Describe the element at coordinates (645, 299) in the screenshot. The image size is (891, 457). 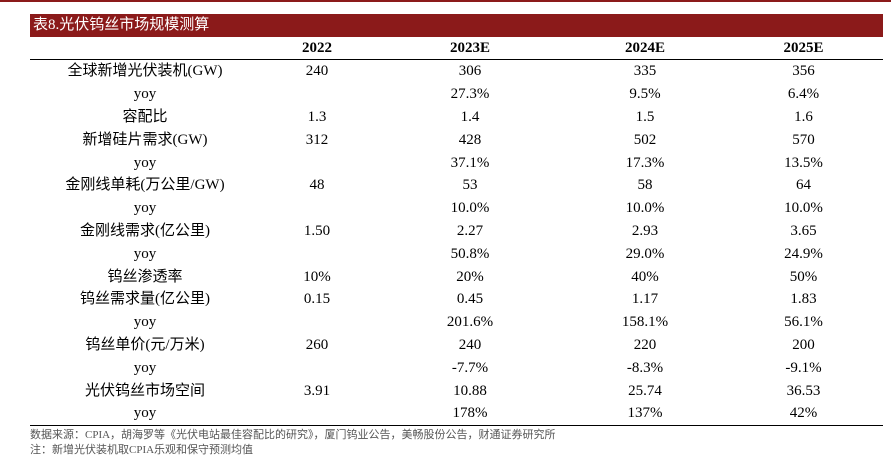
I see `table-cell: 1.17` at that location.